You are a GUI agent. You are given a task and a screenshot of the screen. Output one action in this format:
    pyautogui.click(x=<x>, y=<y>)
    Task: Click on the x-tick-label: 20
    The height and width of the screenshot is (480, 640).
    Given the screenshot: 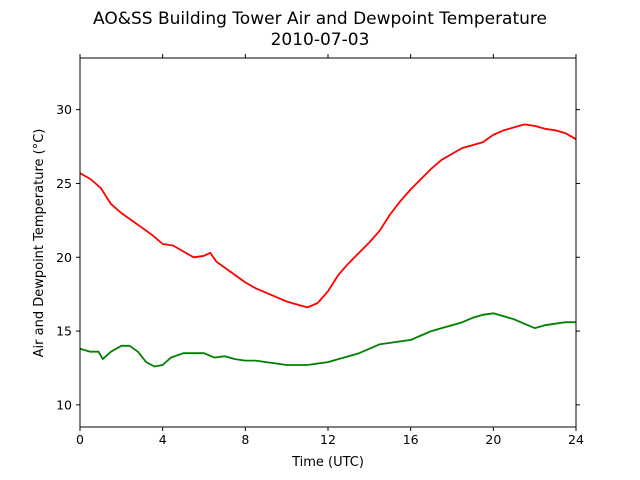 What is the action you would take?
    pyautogui.click(x=493, y=439)
    